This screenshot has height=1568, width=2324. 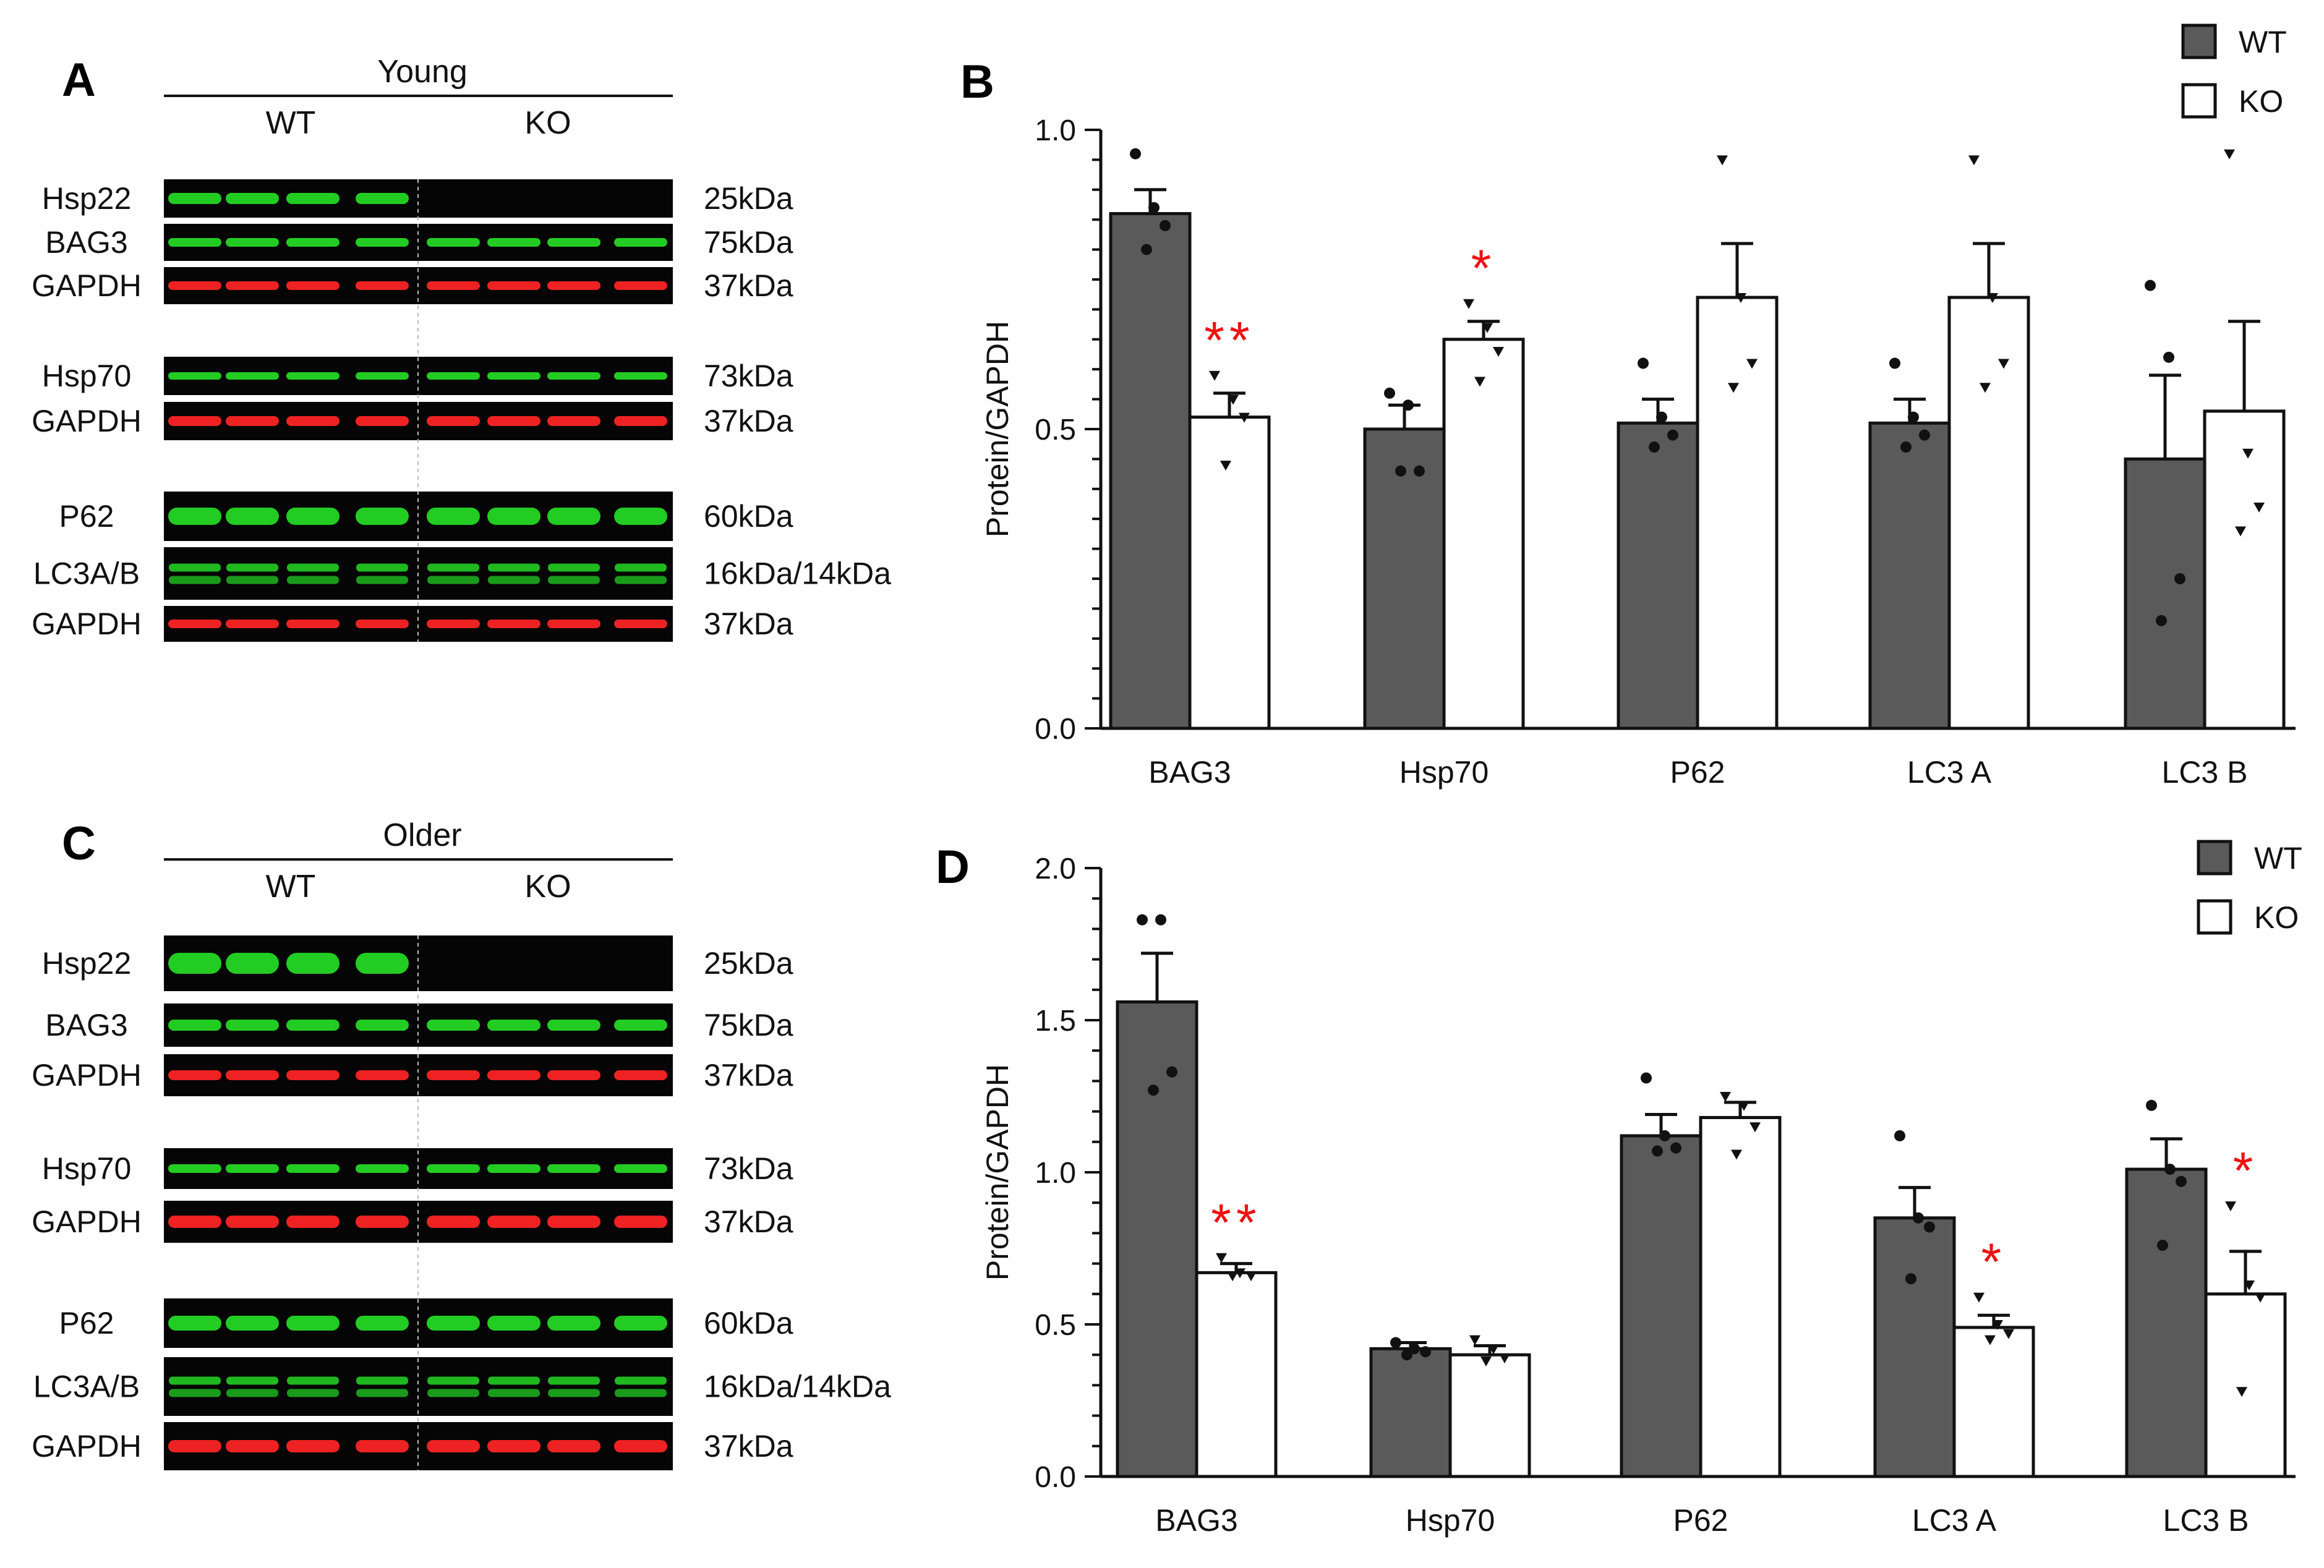 What do you see at coordinates (291, 887) in the screenshot?
I see `wt-label: WT` at bounding box center [291, 887].